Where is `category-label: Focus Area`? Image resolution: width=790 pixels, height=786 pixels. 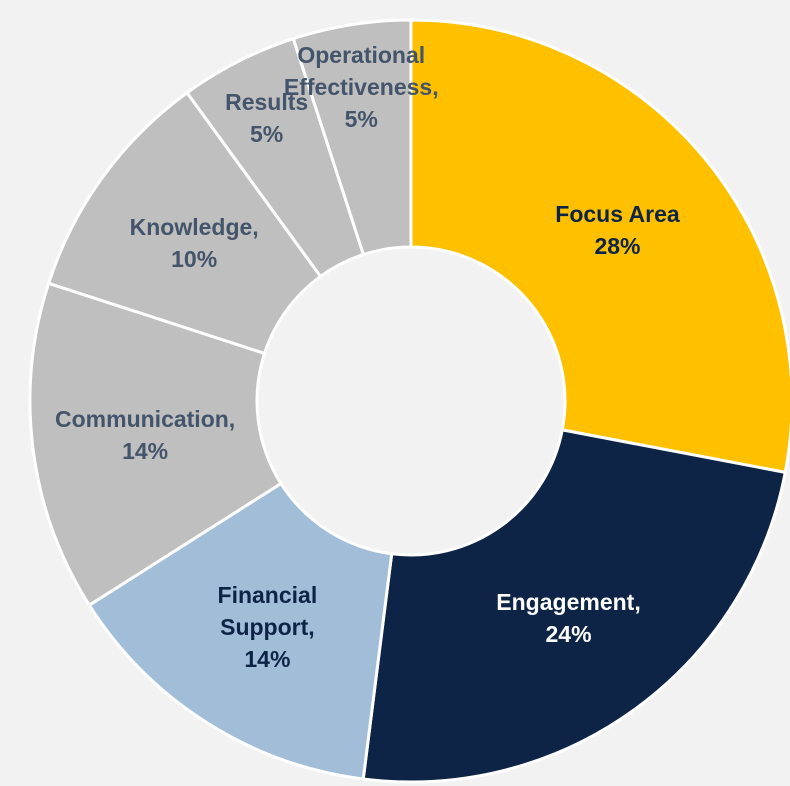 category-label: Focus Area is located at coordinates (617, 214).